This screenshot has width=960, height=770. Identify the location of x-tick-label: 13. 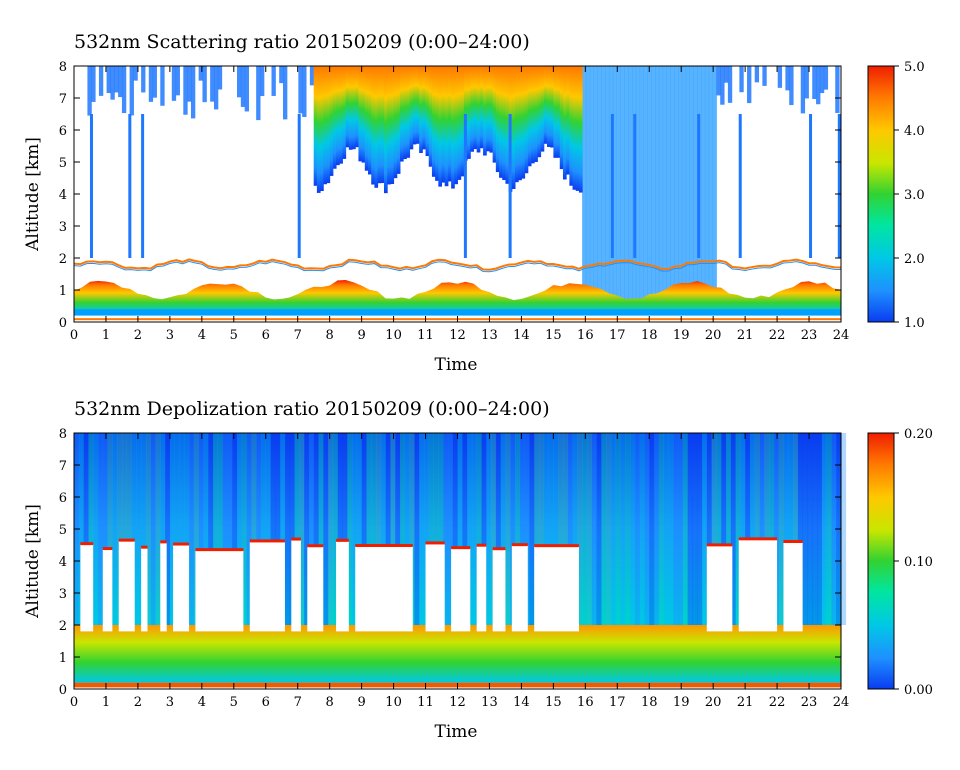
(489, 335).